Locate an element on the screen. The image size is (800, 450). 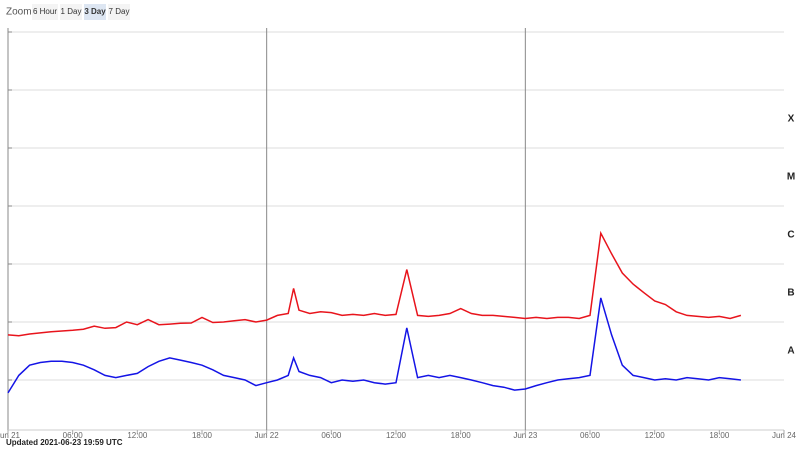
flare-class-label: B is located at coordinates (790, 293).